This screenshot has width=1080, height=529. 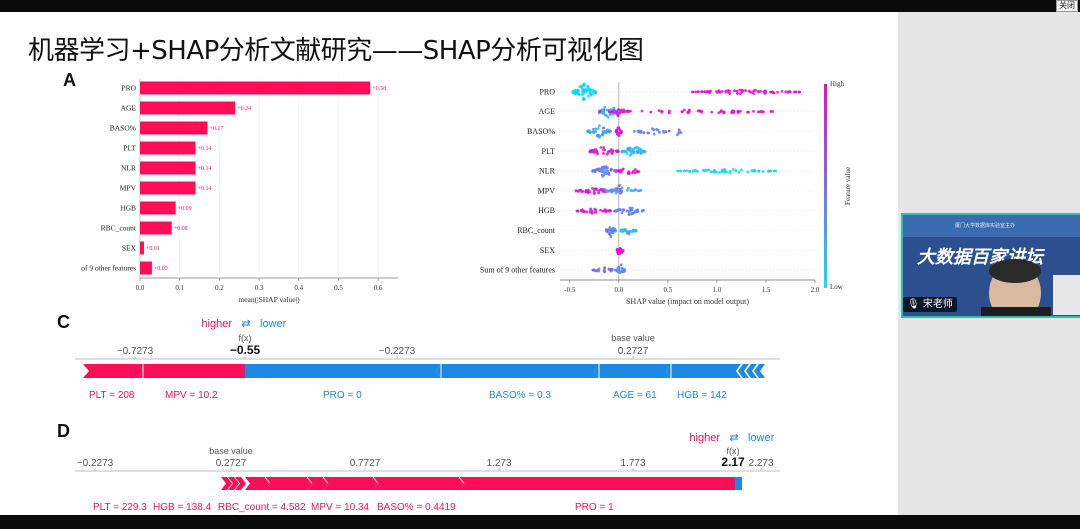 I want to click on close-button: 关闭, so click(x=1067, y=6).